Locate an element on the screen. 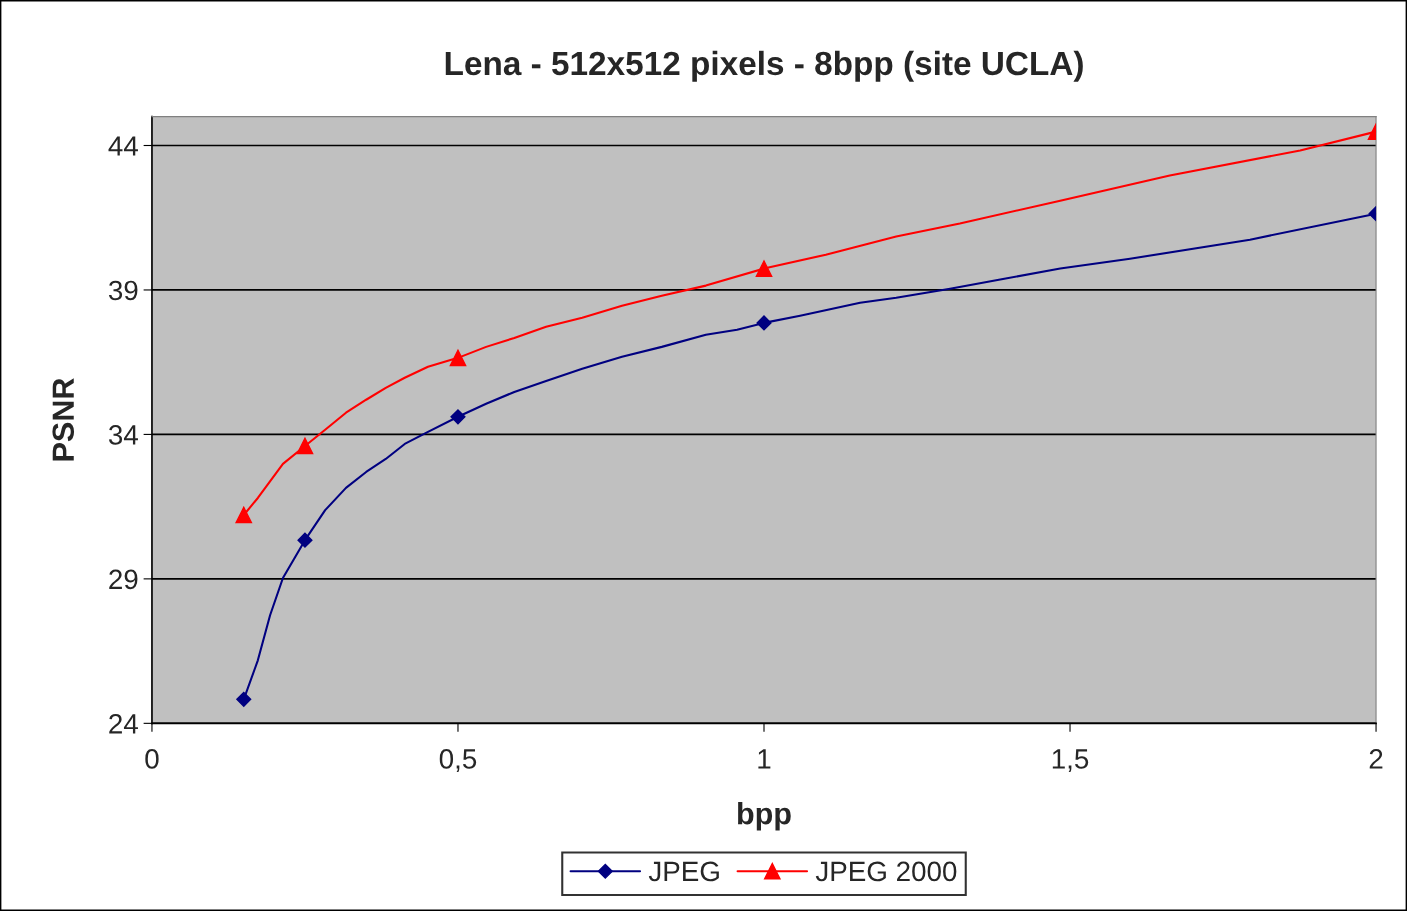 This screenshot has width=1407, height=911. x-tick-label: 1,5 is located at coordinates (1070, 761).